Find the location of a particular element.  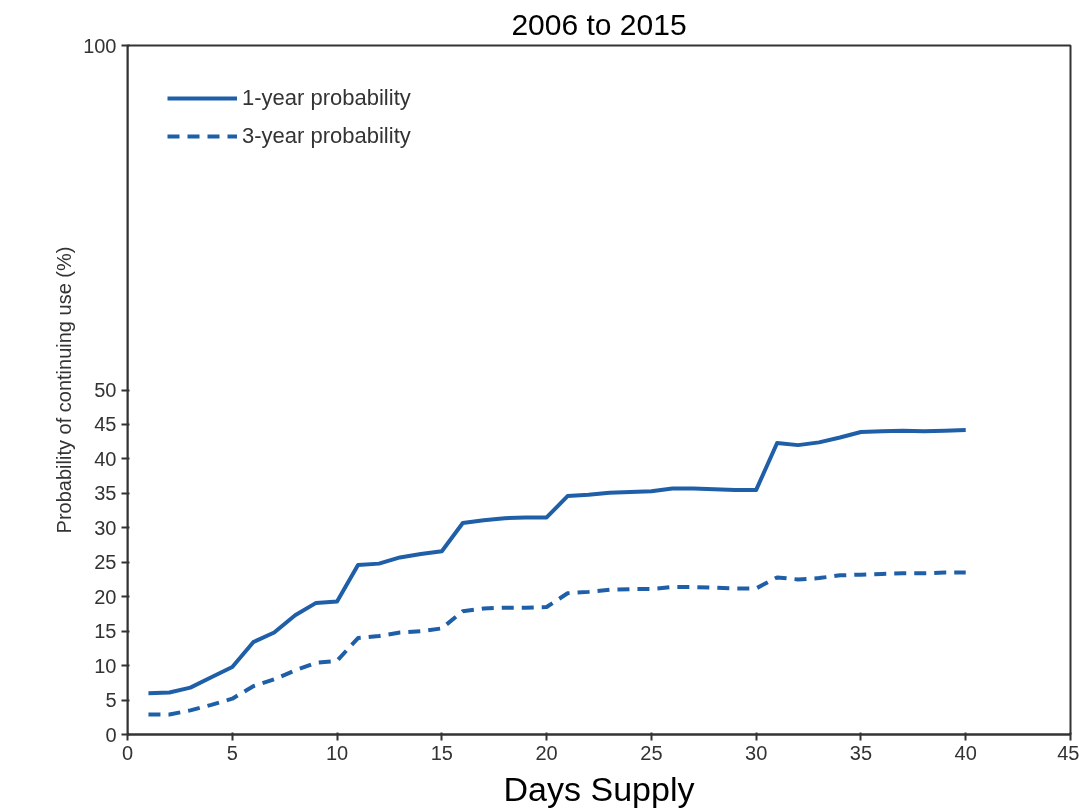

x-tick-label: 40 is located at coordinates (965, 752).